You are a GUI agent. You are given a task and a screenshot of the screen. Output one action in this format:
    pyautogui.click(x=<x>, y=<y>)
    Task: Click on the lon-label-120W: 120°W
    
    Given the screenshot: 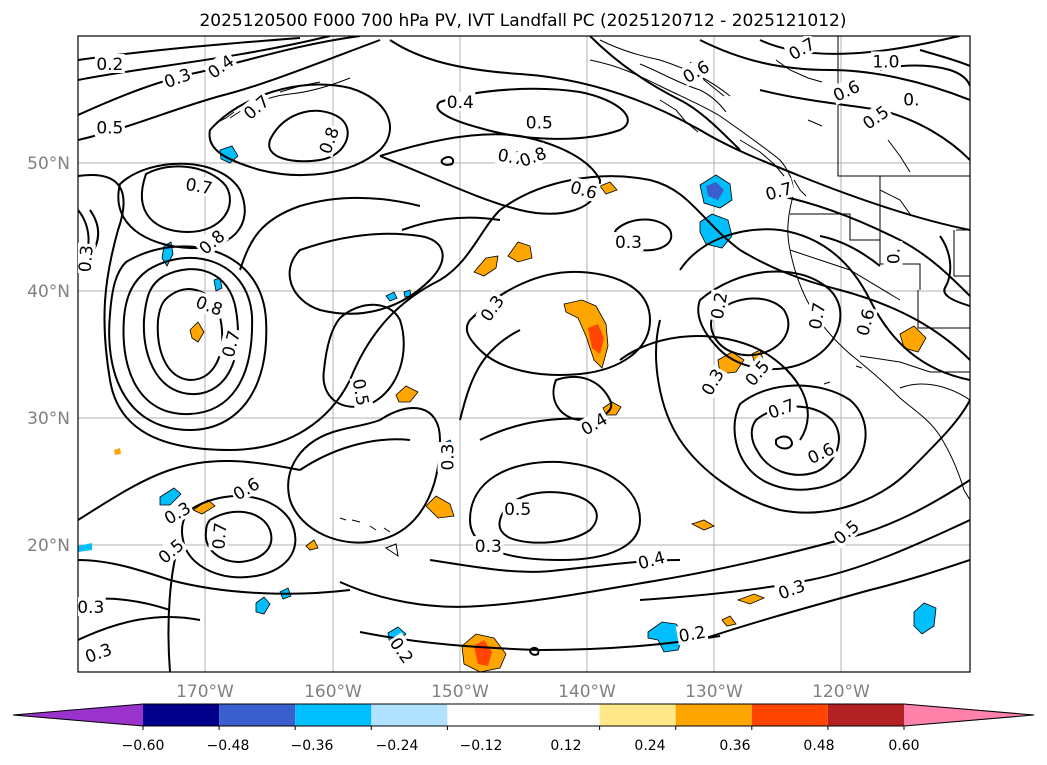 What is the action you would take?
    pyautogui.click(x=841, y=692)
    